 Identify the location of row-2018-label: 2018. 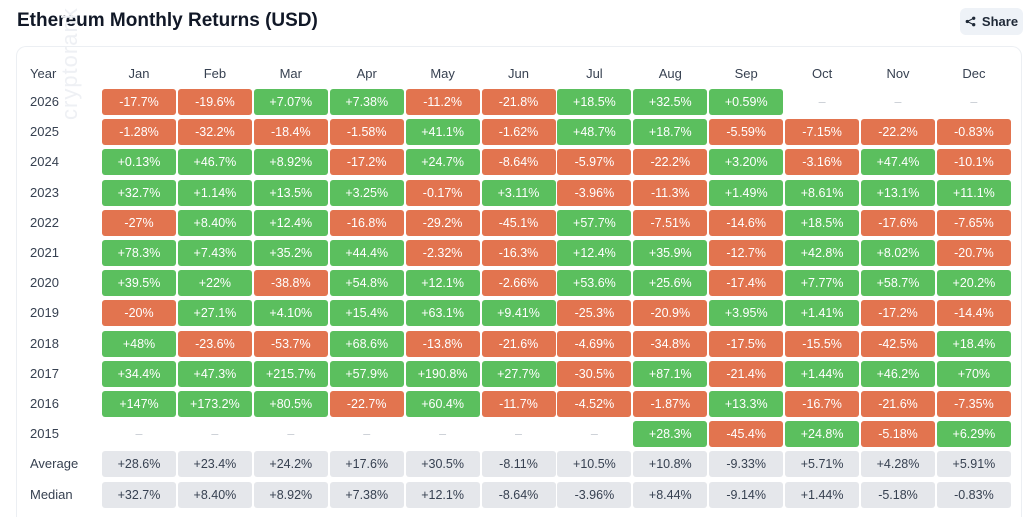
(44, 343).